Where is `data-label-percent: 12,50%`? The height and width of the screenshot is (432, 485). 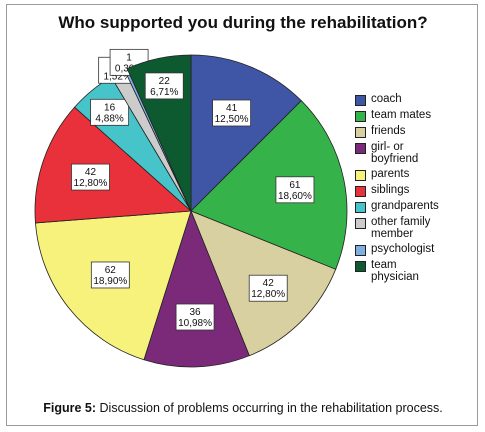 data-label-percent: 12,50% is located at coordinates (232, 119).